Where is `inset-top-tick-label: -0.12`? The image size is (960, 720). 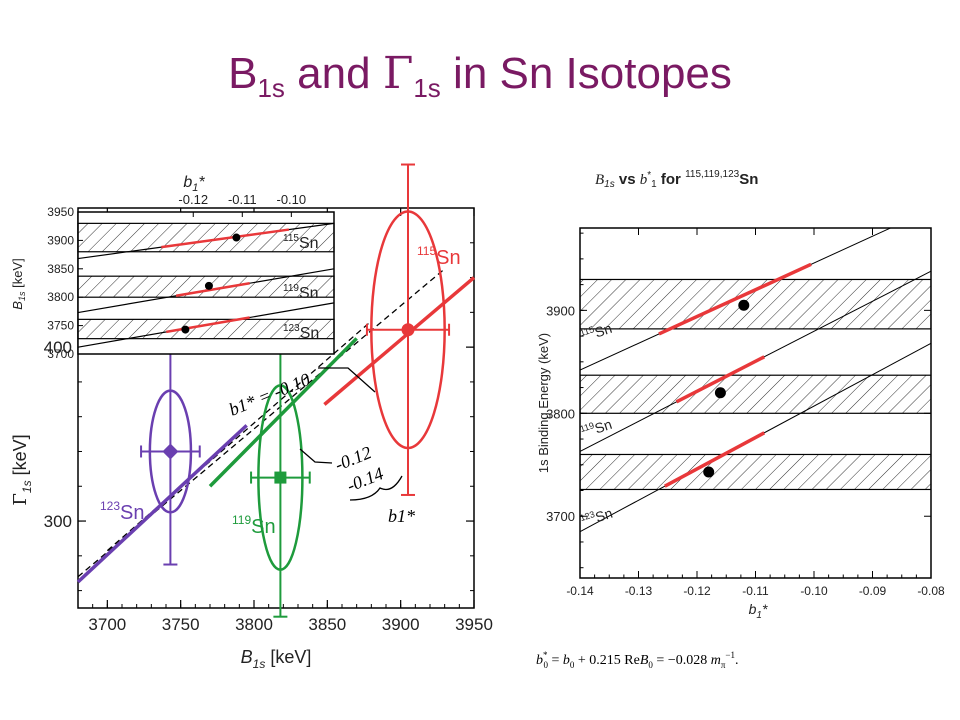
inset-top-tick-label: -0.12 is located at coordinates (193, 199).